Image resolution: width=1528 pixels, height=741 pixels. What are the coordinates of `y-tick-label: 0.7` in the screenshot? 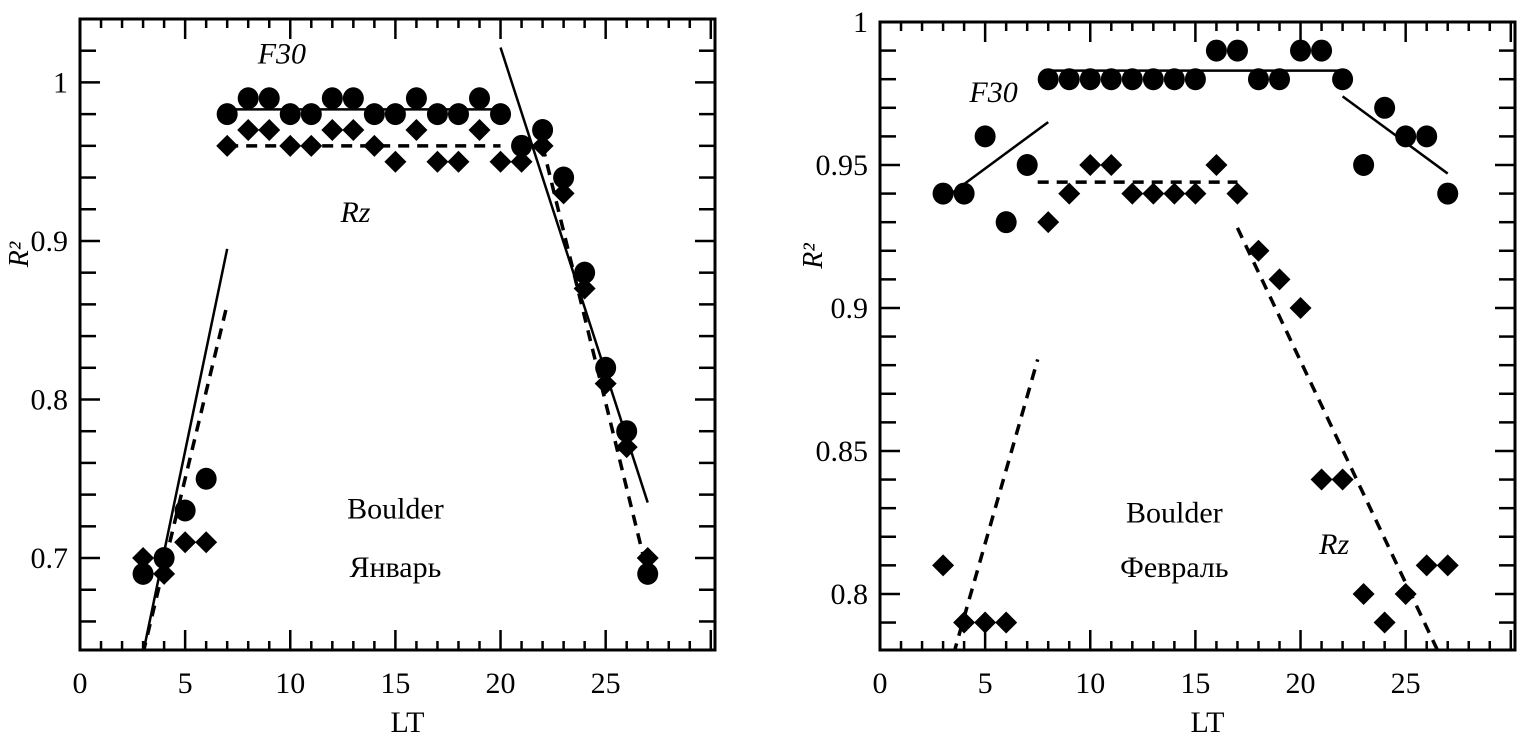 It's located at (50, 558).